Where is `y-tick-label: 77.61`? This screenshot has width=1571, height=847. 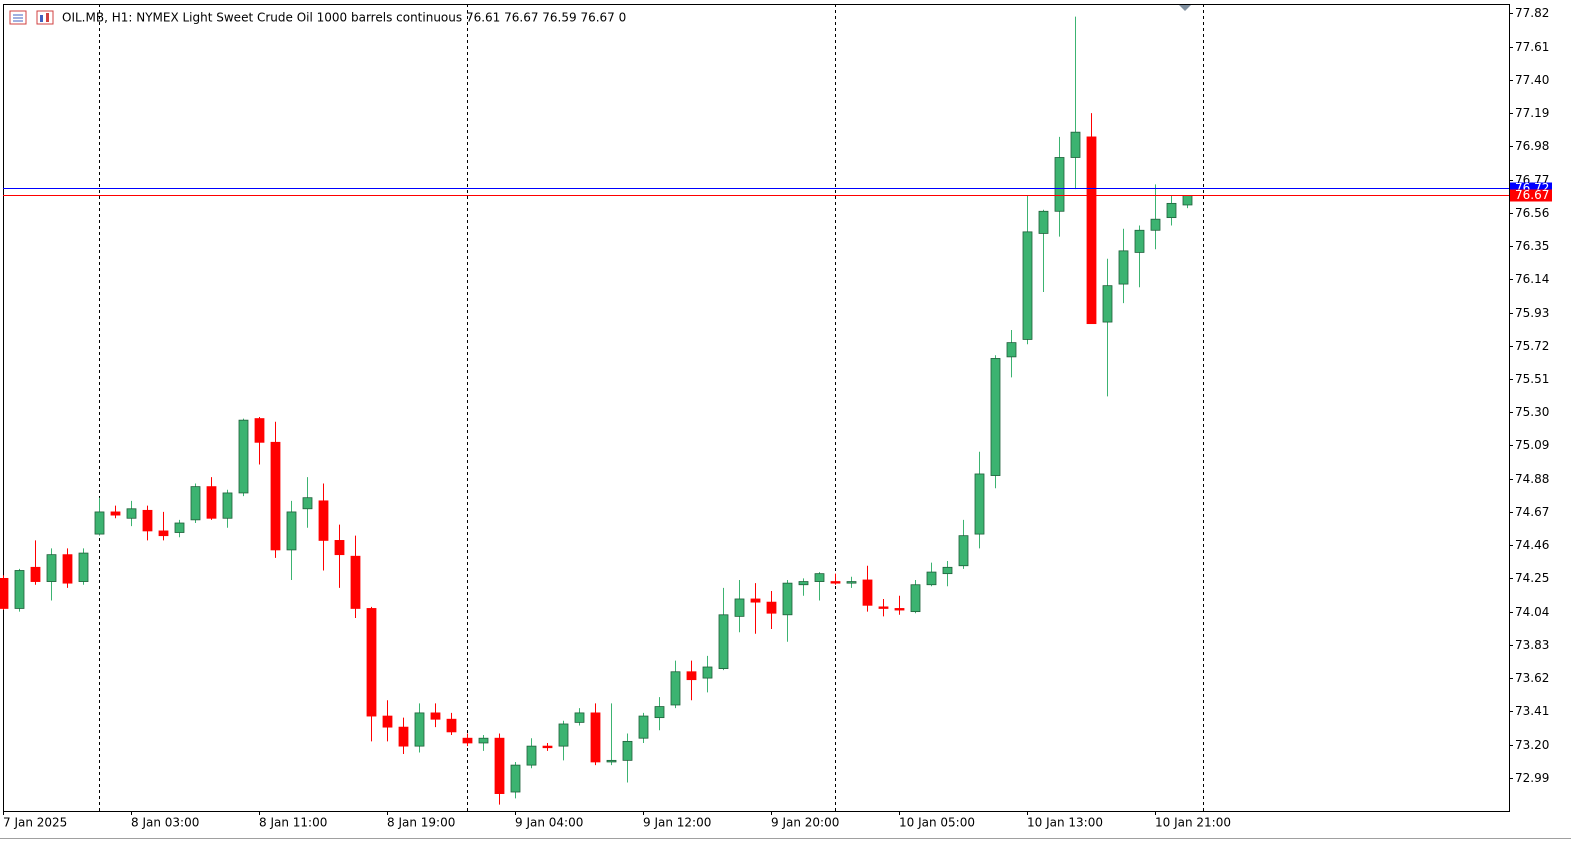 y-tick-label: 77.61 is located at coordinates (1532, 47).